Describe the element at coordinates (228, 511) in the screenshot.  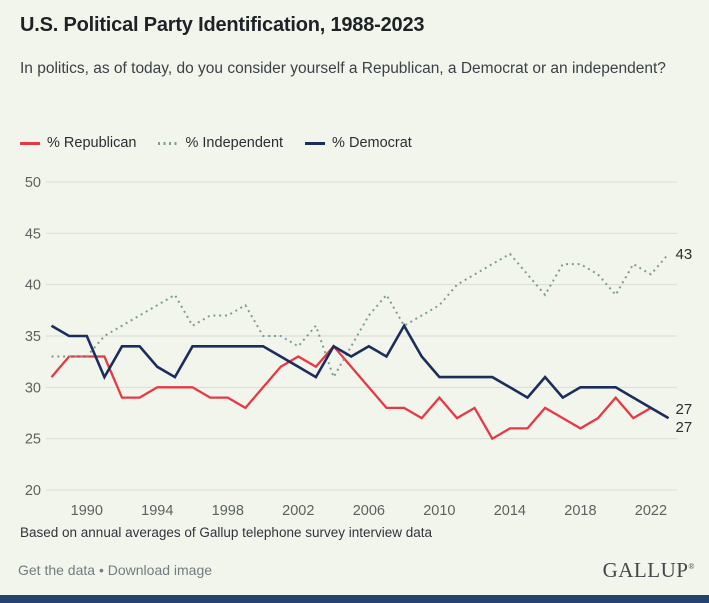
I see `x-axis-tick-label: 1998` at that location.